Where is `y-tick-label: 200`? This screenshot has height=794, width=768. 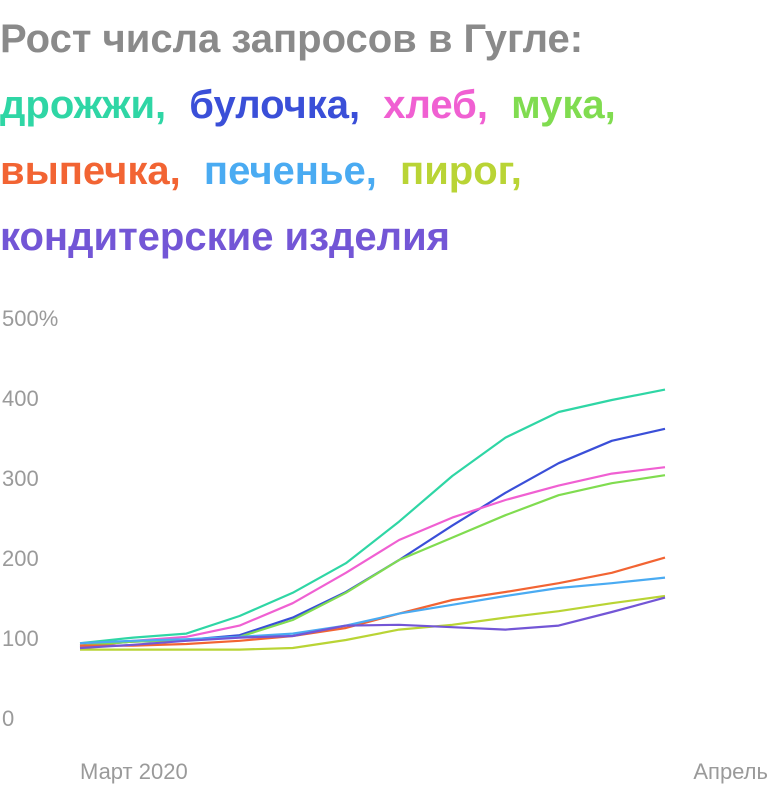
y-tick-label: 200 is located at coordinates (20, 558).